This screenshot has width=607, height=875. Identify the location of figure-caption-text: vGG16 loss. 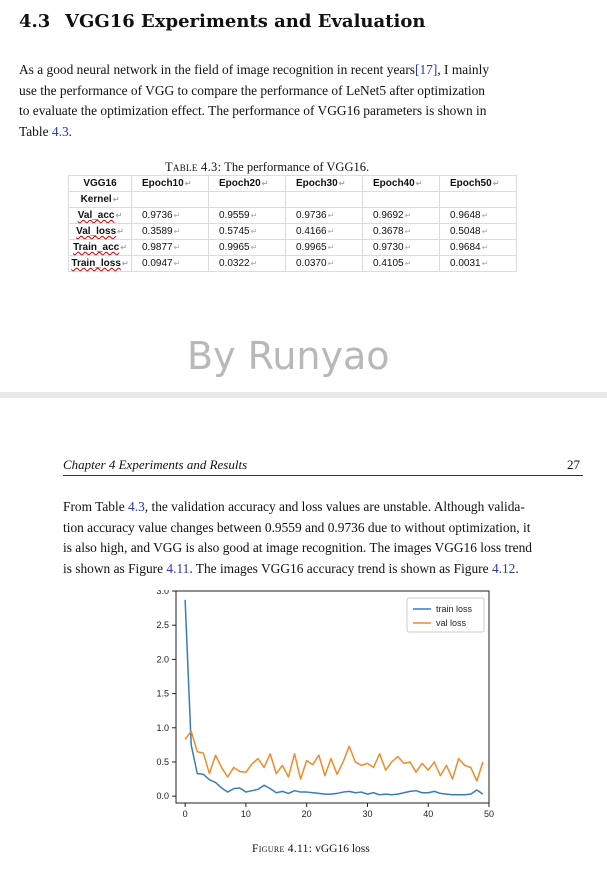
(341, 849).